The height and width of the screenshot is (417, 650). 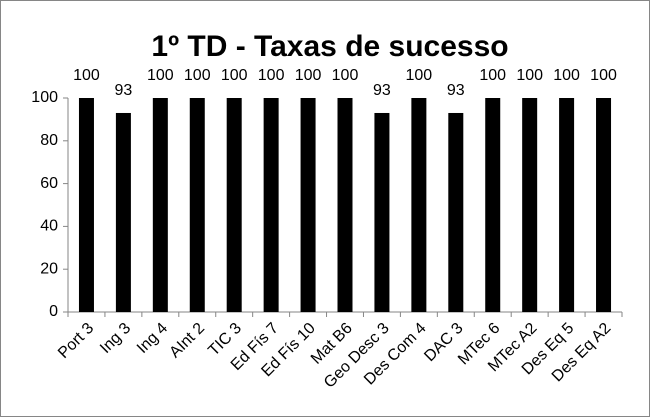 I want to click on chart-title: 1º TD - Taxas de sucesso, so click(x=329, y=46).